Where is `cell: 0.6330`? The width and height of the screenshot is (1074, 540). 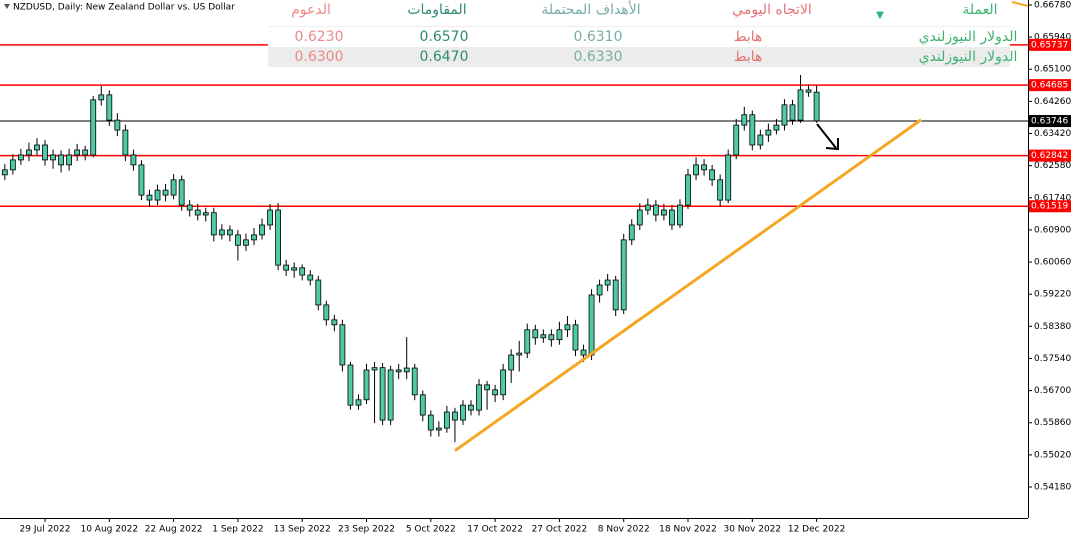
cell: 0.6330 is located at coordinates (598, 57).